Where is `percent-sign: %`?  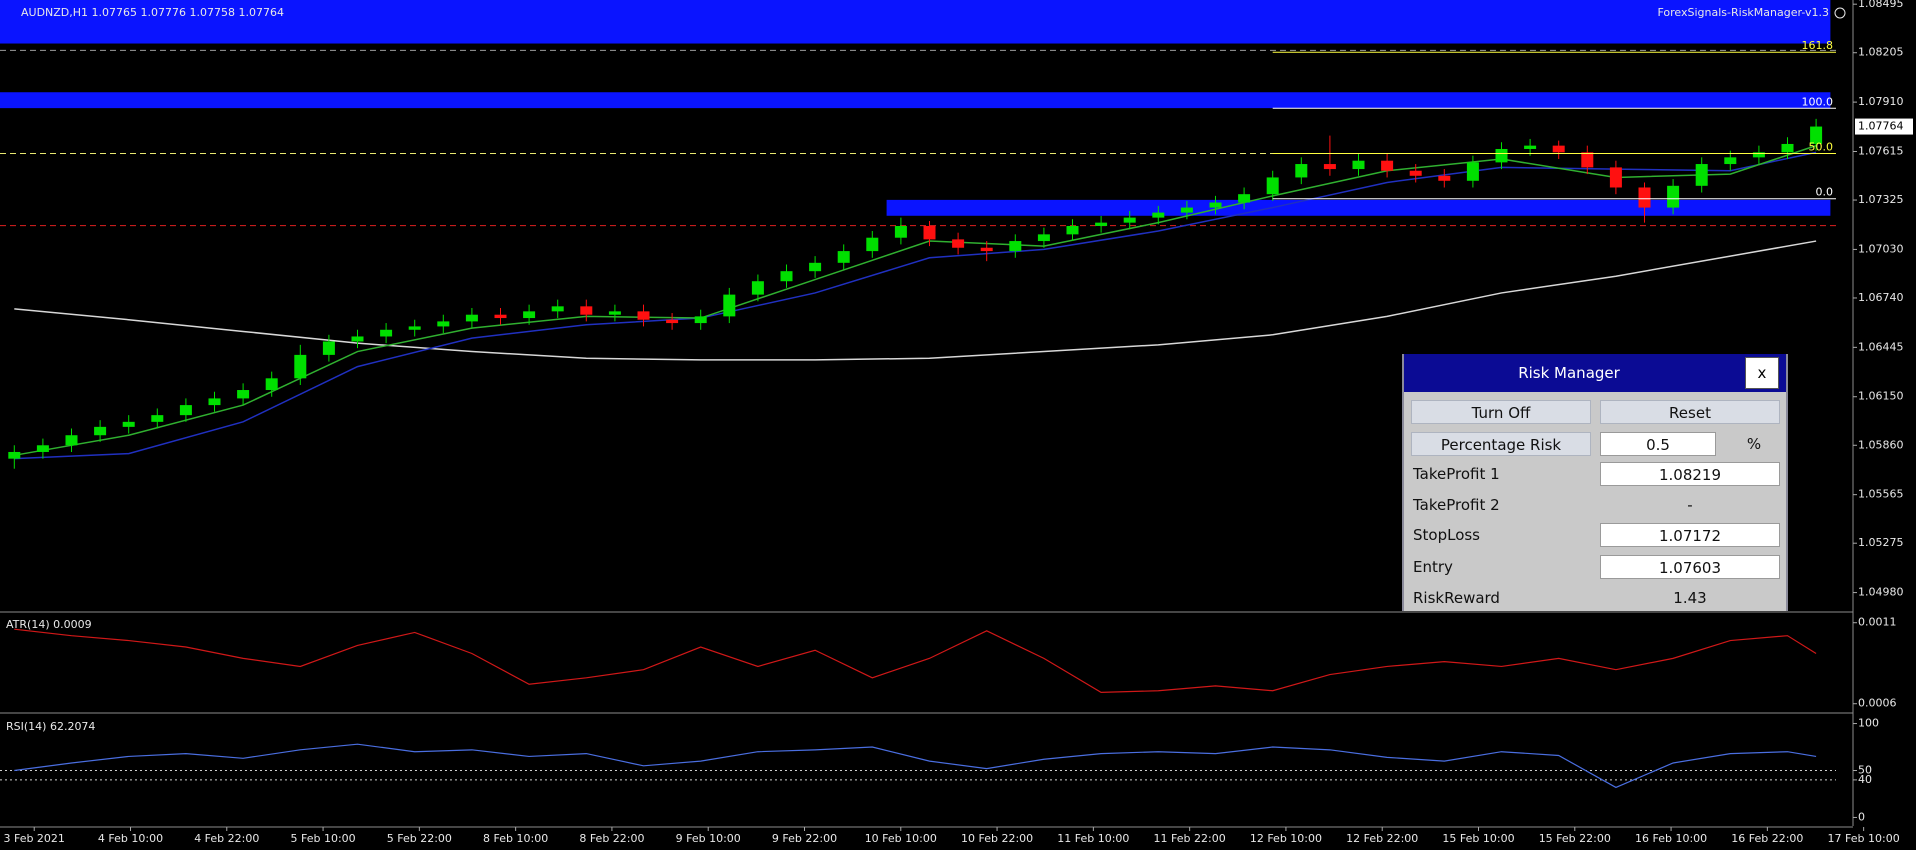
percent-sign: % is located at coordinates (1754, 444).